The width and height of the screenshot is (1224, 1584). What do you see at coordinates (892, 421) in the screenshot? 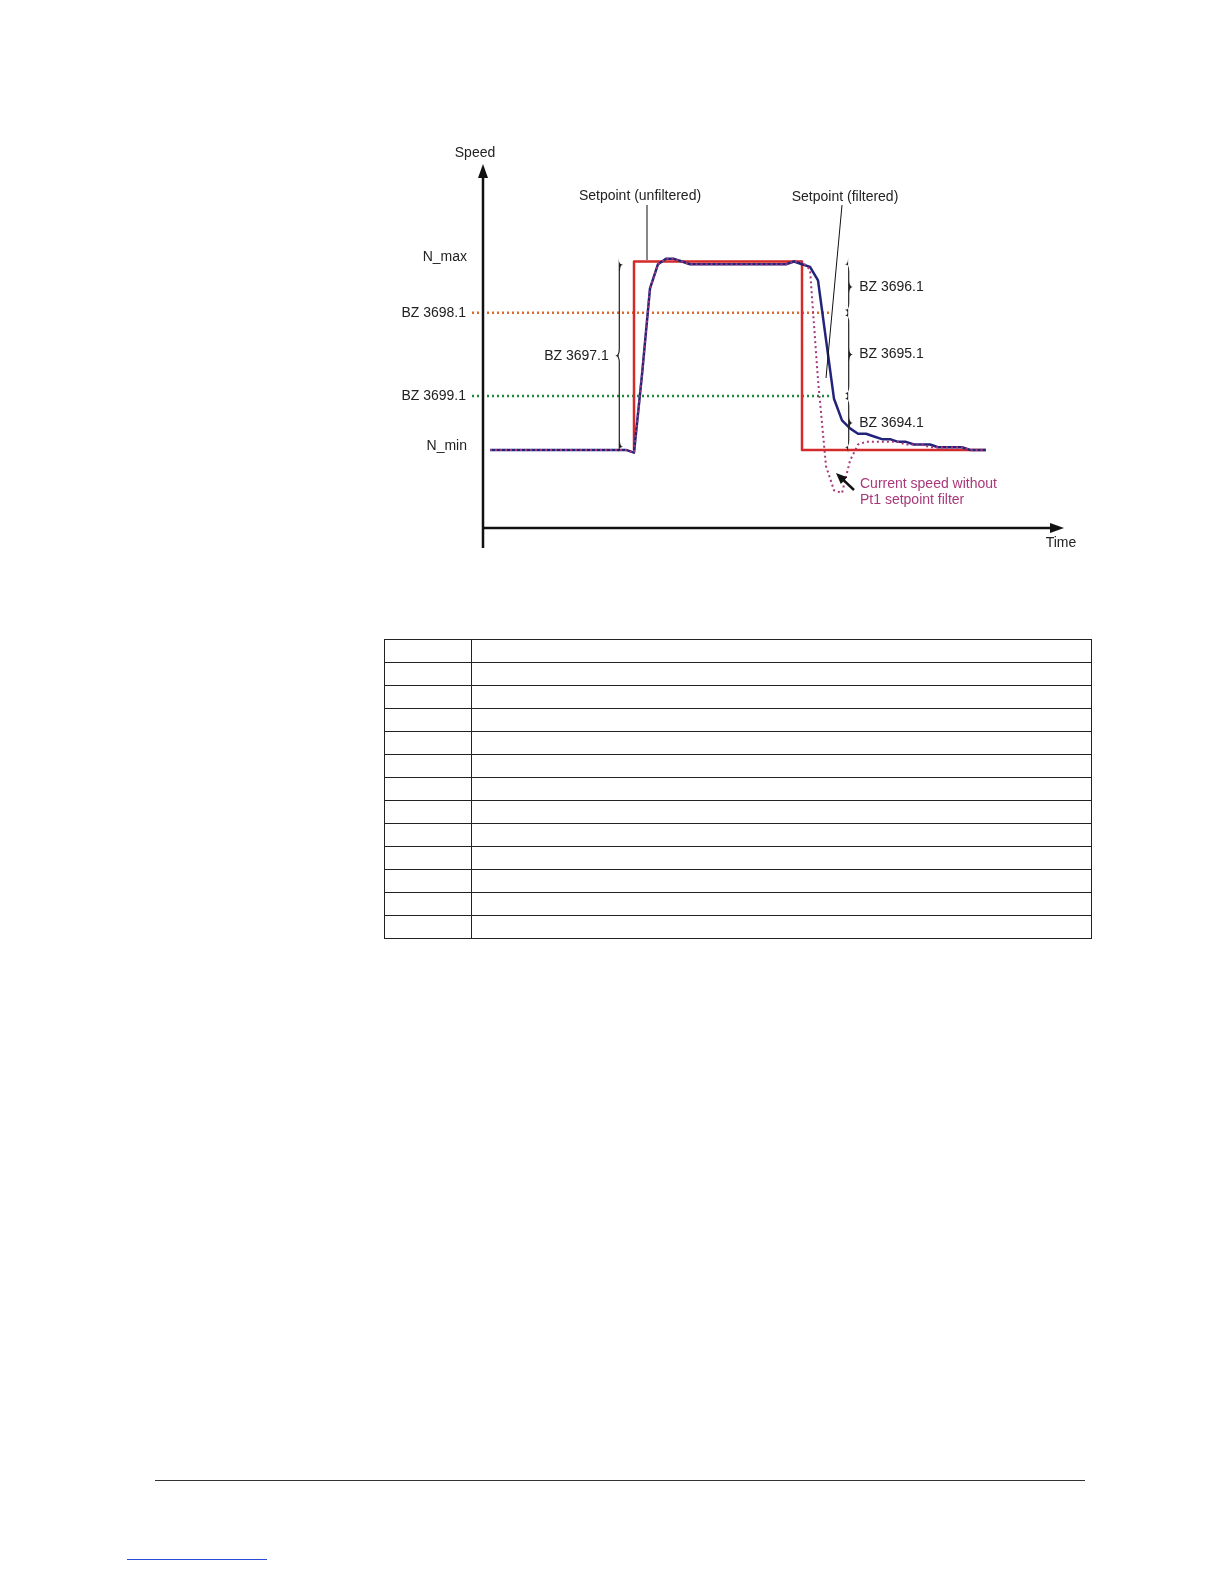
I see `annotation: BZ 3694.1` at bounding box center [892, 421].